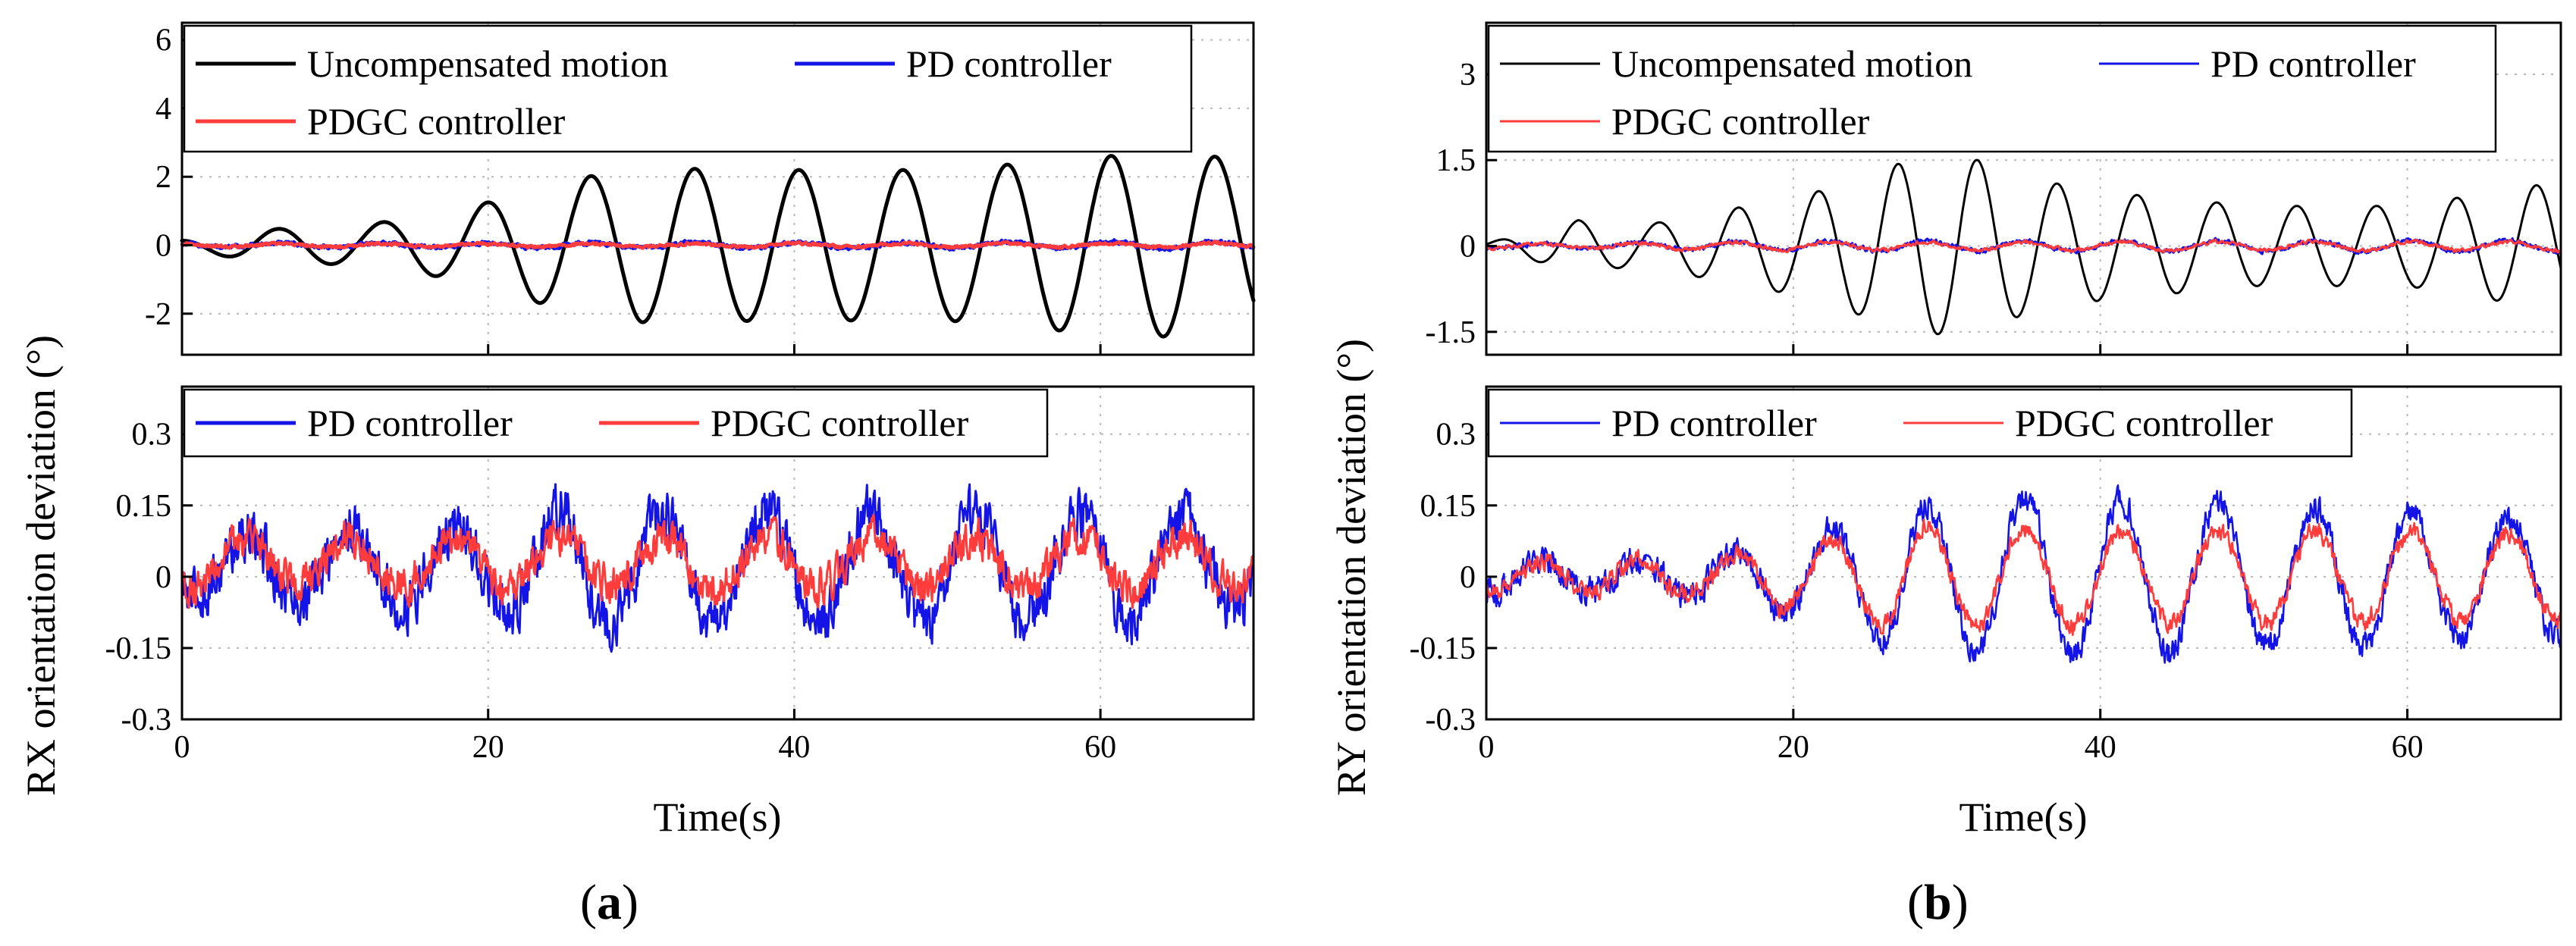  I want to click on y-axis-label-a: RX orientation deviation (°), so click(41, 565).